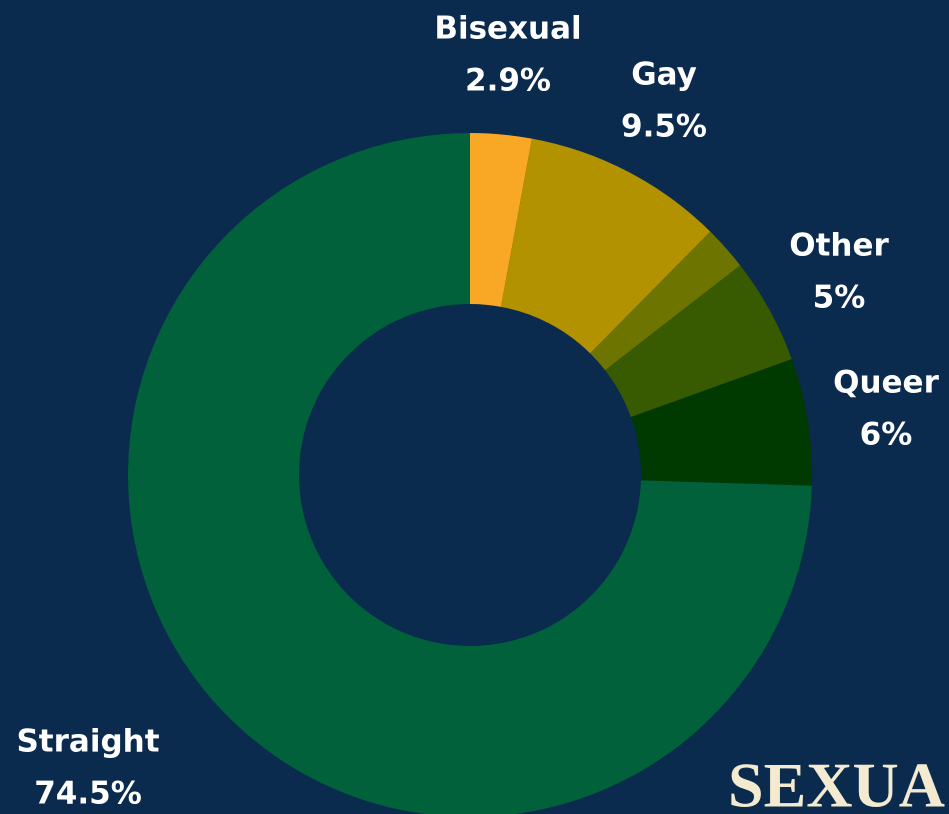 This screenshot has height=814, width=949. What do you see at coordinates (87, 742) in the screenshot?
I see `segment-label: Straight` at bounding box center [87, 742].